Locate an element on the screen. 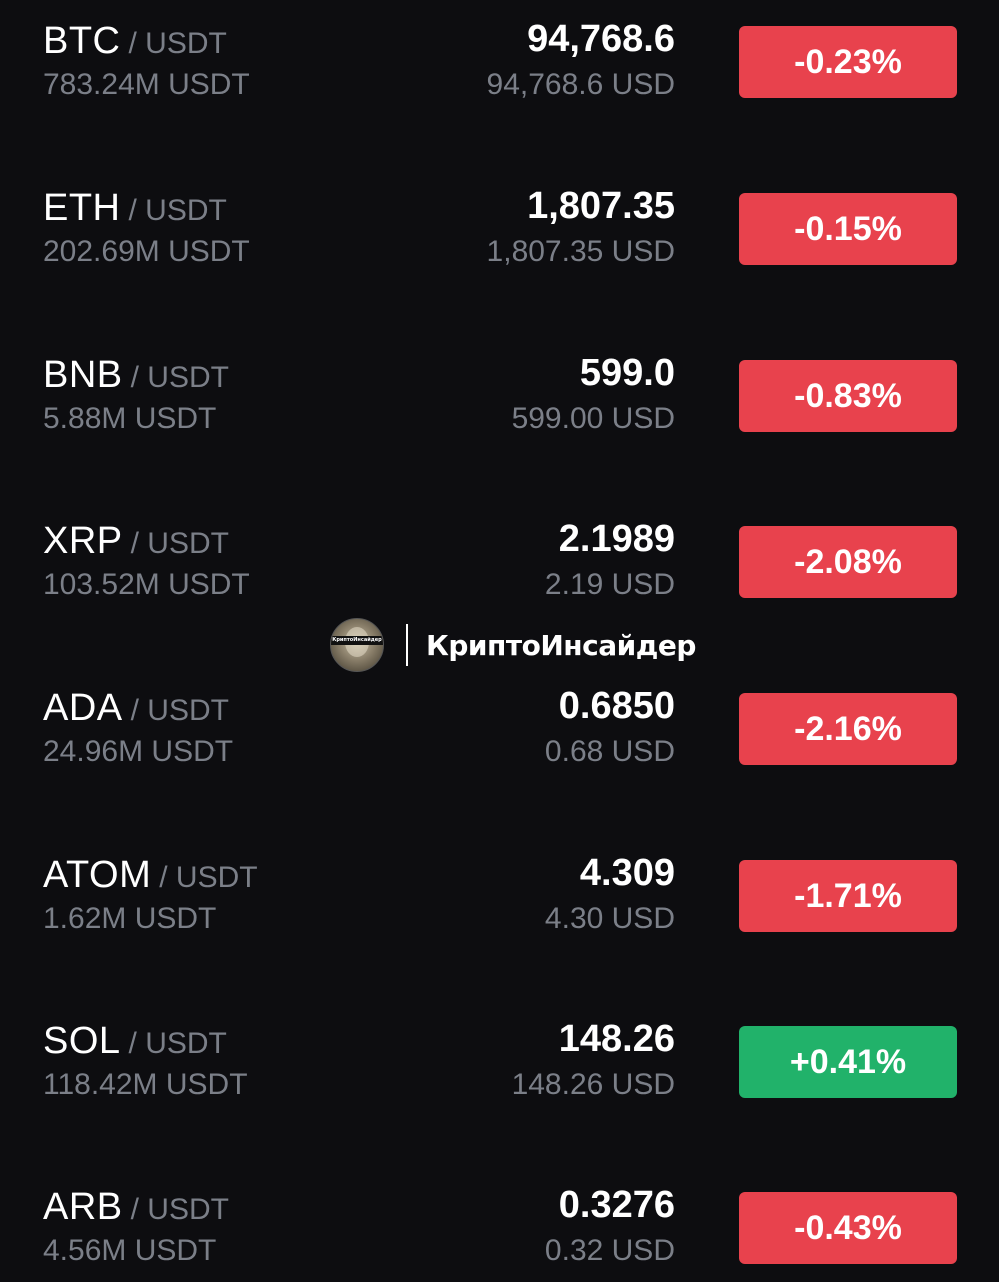 The width and height of the screenshot is (999, 1282). watermark-text: КриптоИнсайдер is located at coordinates (561, 645).